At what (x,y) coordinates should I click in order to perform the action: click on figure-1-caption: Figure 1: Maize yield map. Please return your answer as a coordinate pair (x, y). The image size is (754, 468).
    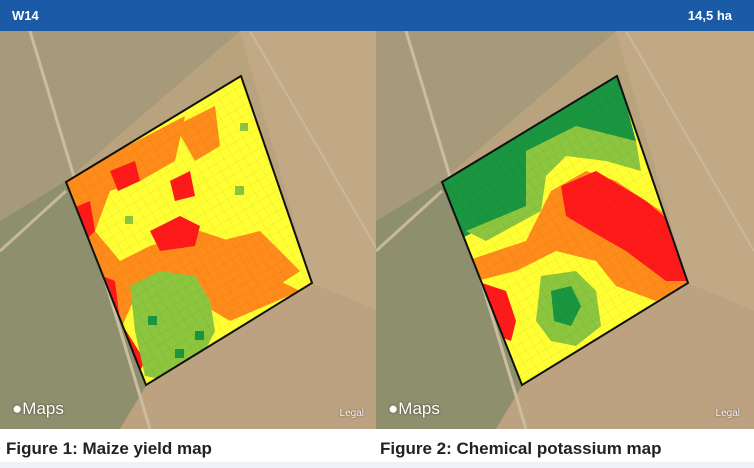
    Looking at the image, I should click on (109, 448).